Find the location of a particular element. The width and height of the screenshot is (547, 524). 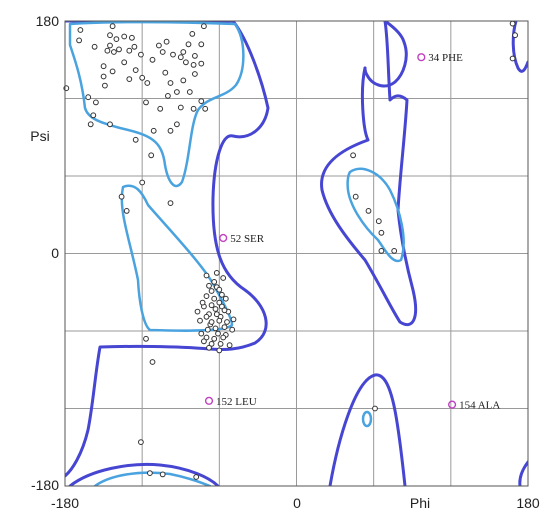

y-tick-label: 0 is located at coordinates (55, 253).